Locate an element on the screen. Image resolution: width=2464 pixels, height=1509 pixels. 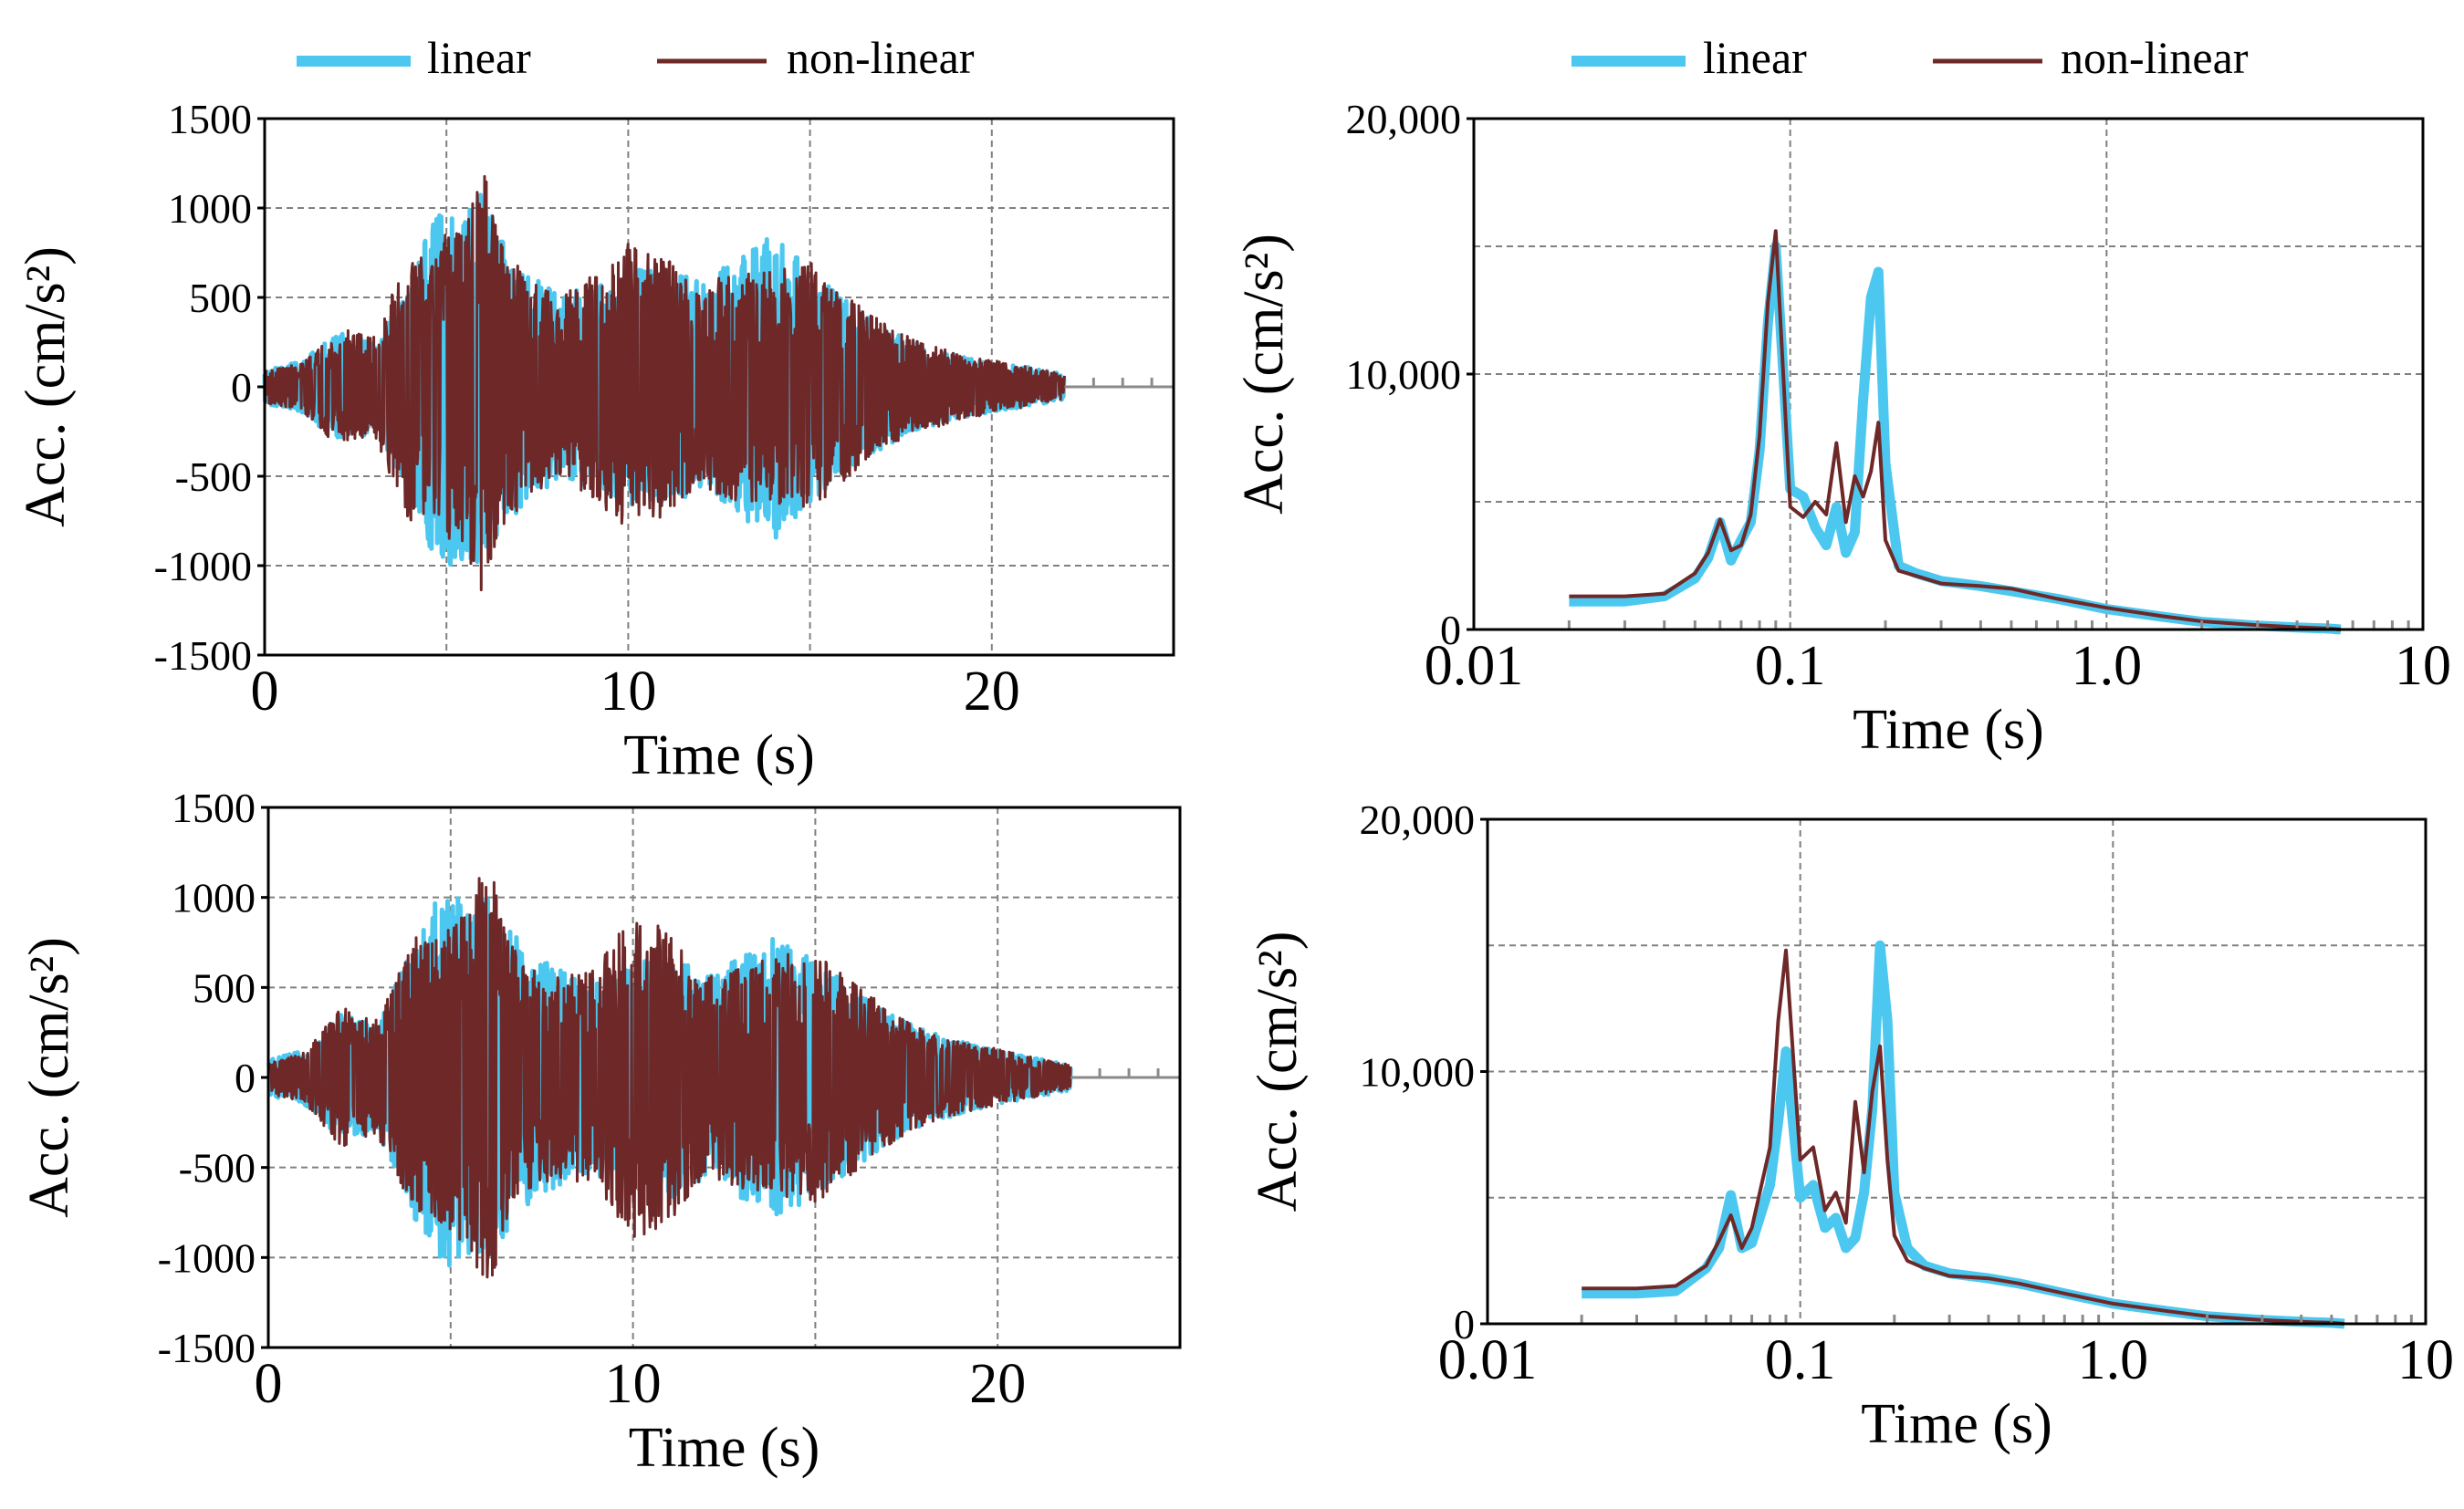
legend-top-left: linear non-linear is located at coordinates (636, 58).